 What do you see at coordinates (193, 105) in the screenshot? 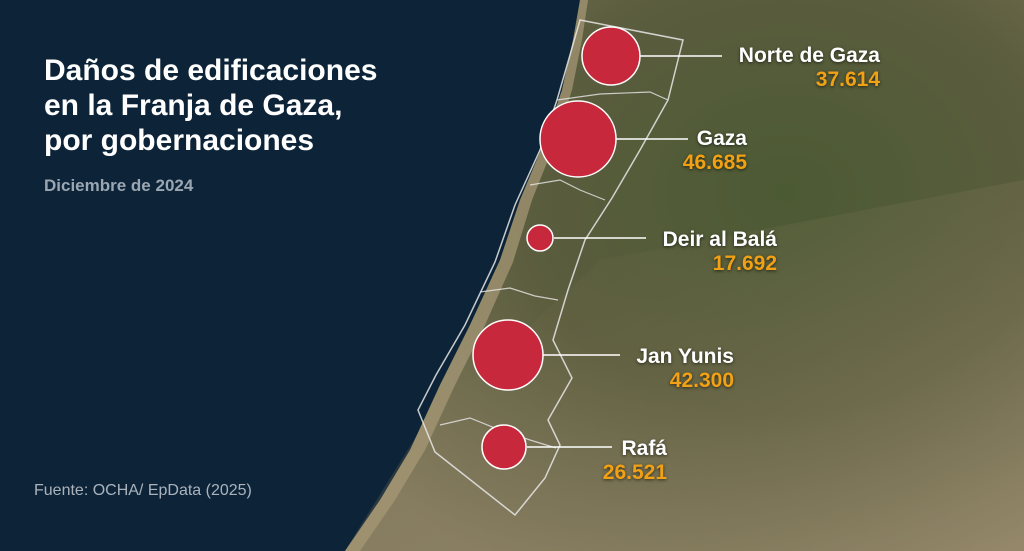
I see `title-line-2: en la Franja de Gaza,` at bounding box center [193, 105].